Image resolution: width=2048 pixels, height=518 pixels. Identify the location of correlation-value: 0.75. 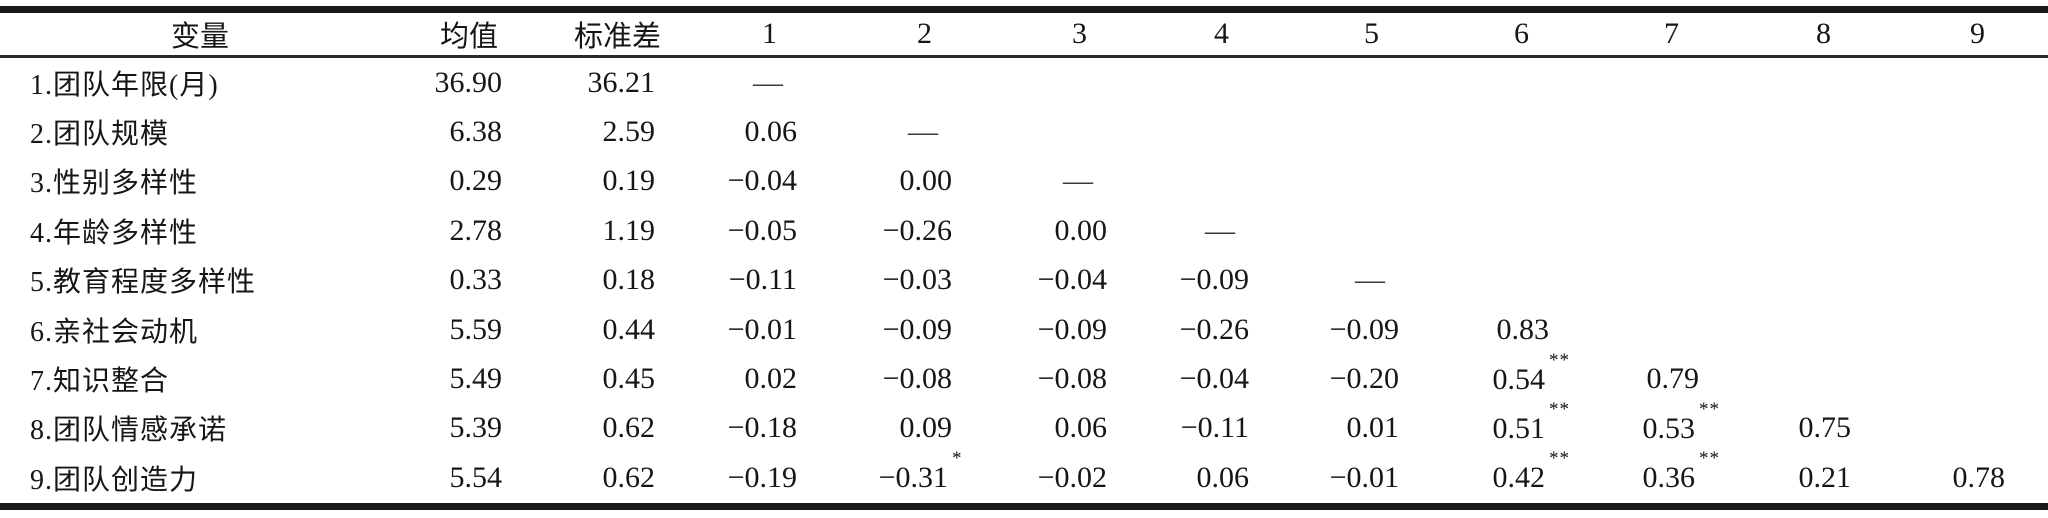
(1825, 428).